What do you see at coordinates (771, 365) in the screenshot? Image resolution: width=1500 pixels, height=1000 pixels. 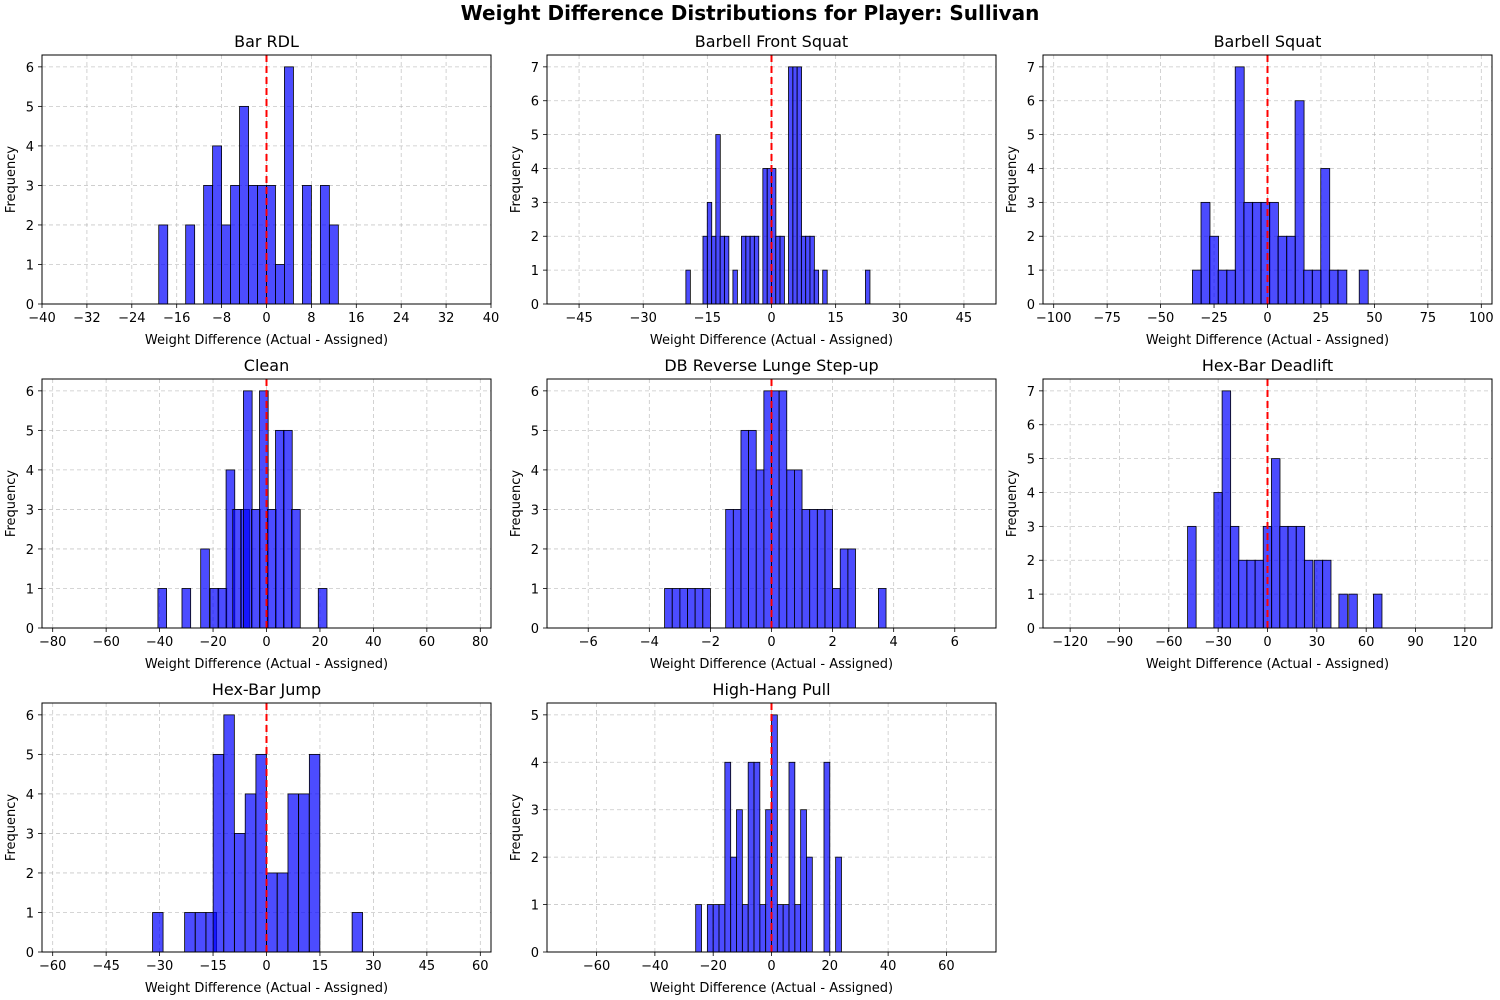 I see `panel-title: DB Reverse Lunge Step-up` at bounding box center [771, 365].